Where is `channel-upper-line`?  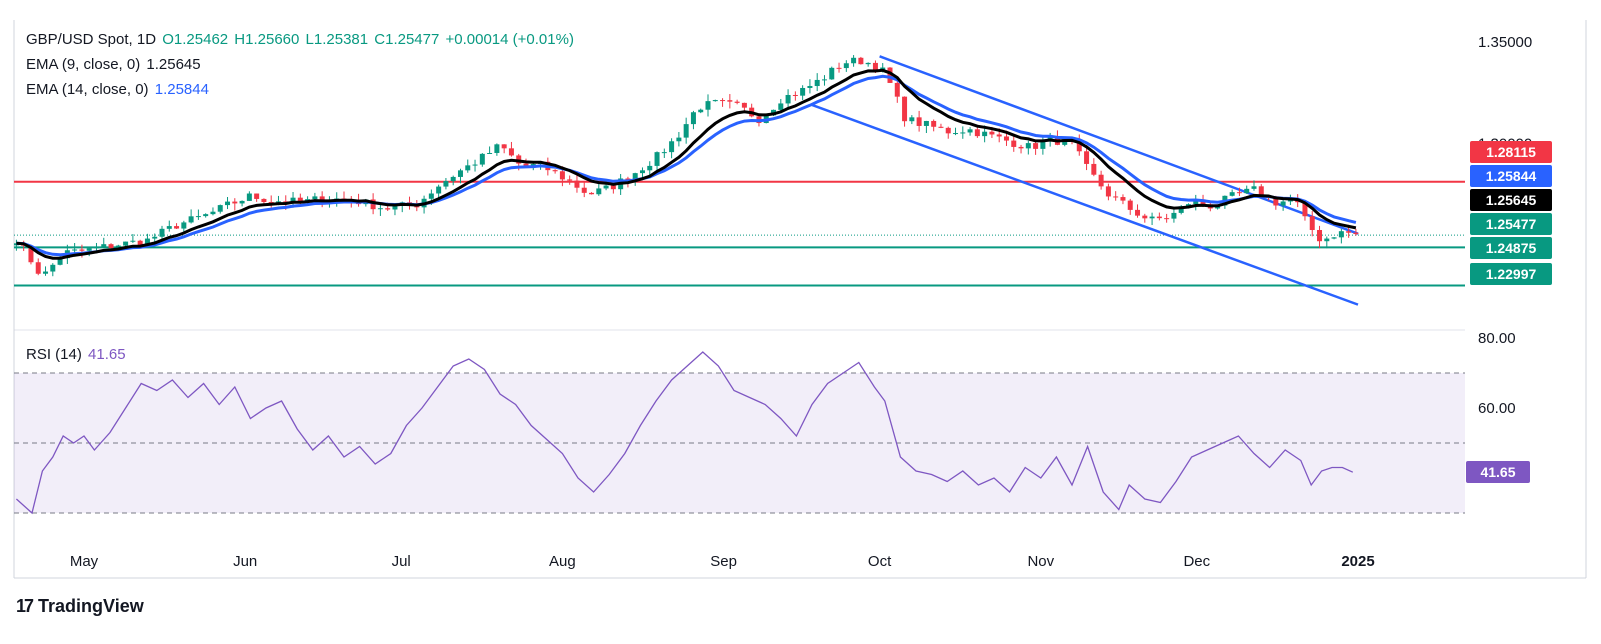
channel-upper-line is located at coordinates (1119, 145).